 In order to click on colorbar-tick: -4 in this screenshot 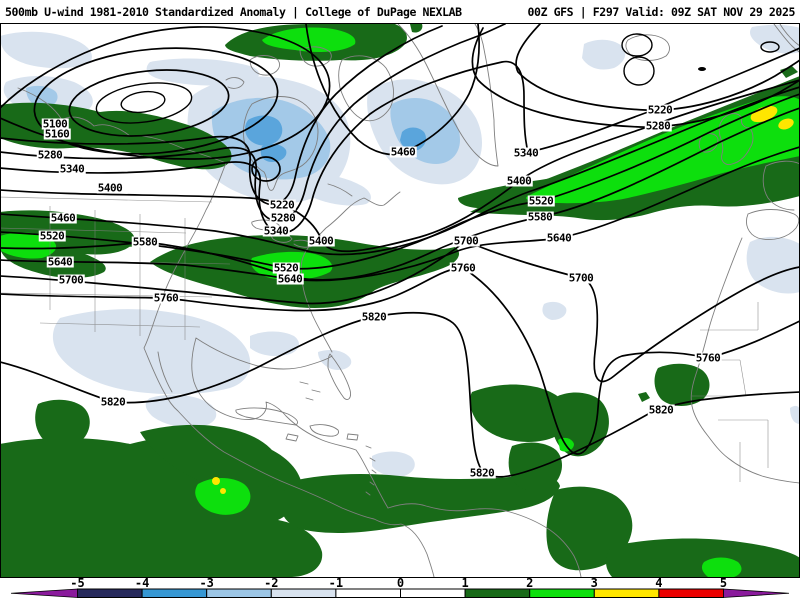, I will do `click(142, 583)`.